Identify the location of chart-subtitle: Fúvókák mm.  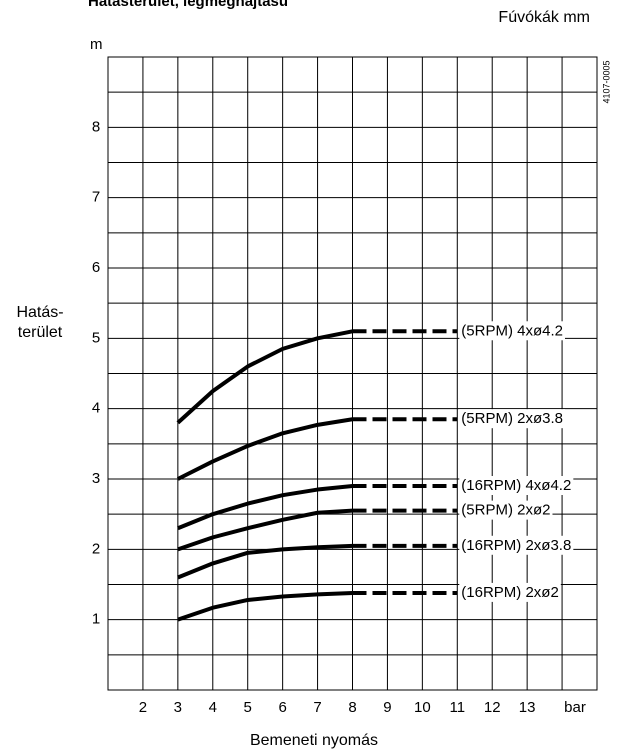
(544, 17).